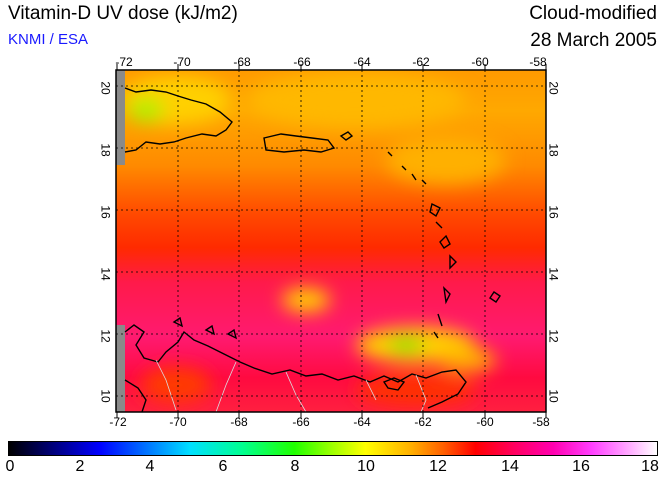  What do you see at coordinates (438, 466) in the screenshot?
I see `colorbar-label: 12` at bounding box center [438, 466].